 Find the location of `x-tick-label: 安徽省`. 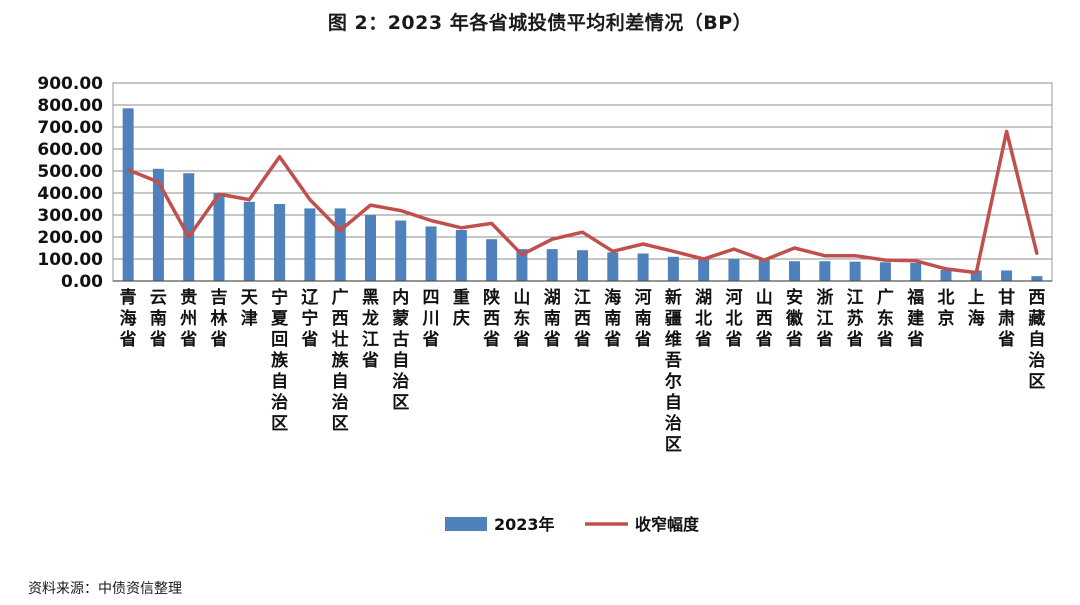

x-tick-label: 安徽省 is located at coordinates (794, 318).